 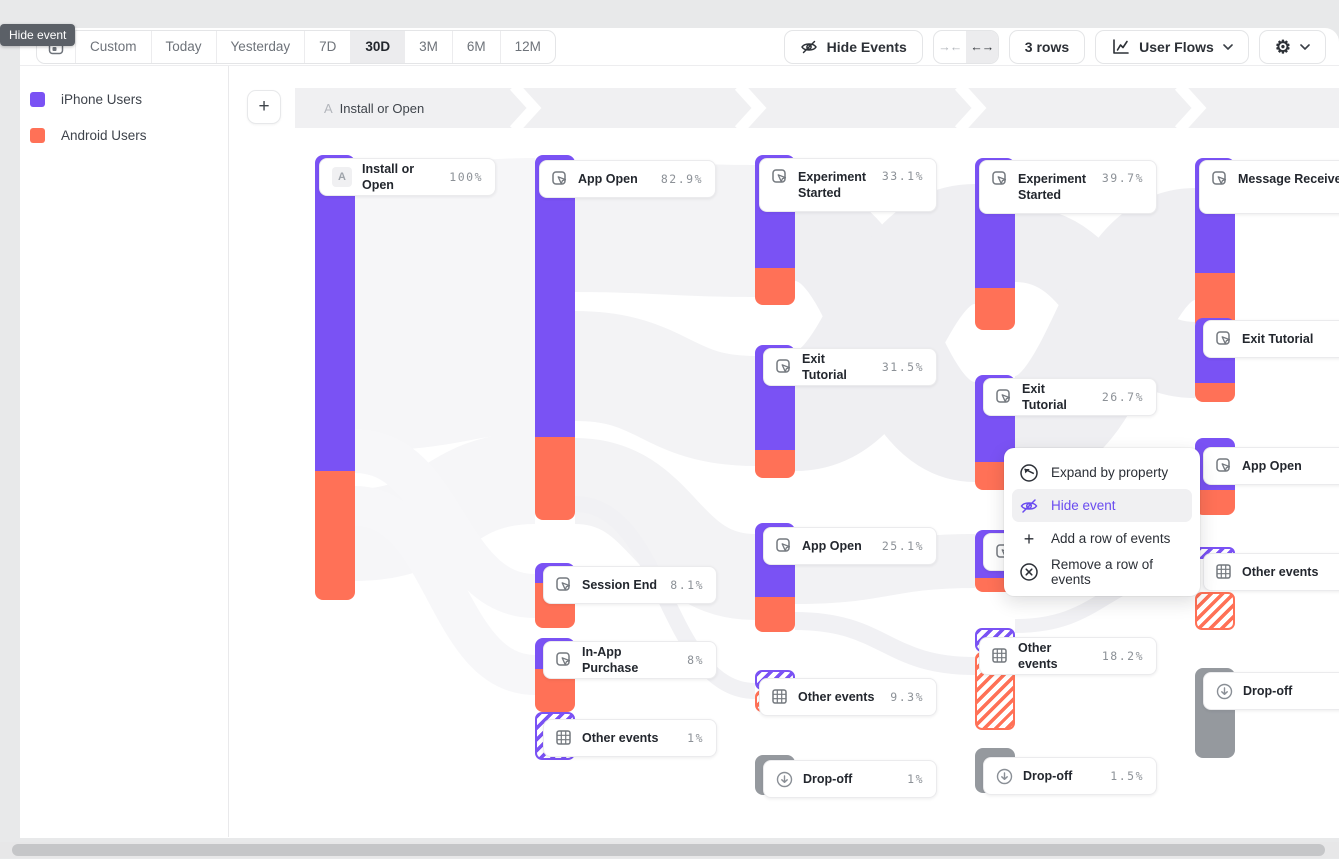 What do you see at coordinates (1271, 691) in the screenshot?
I see `flow-node-card: Drop-off` at bounding box center [1271, 691].